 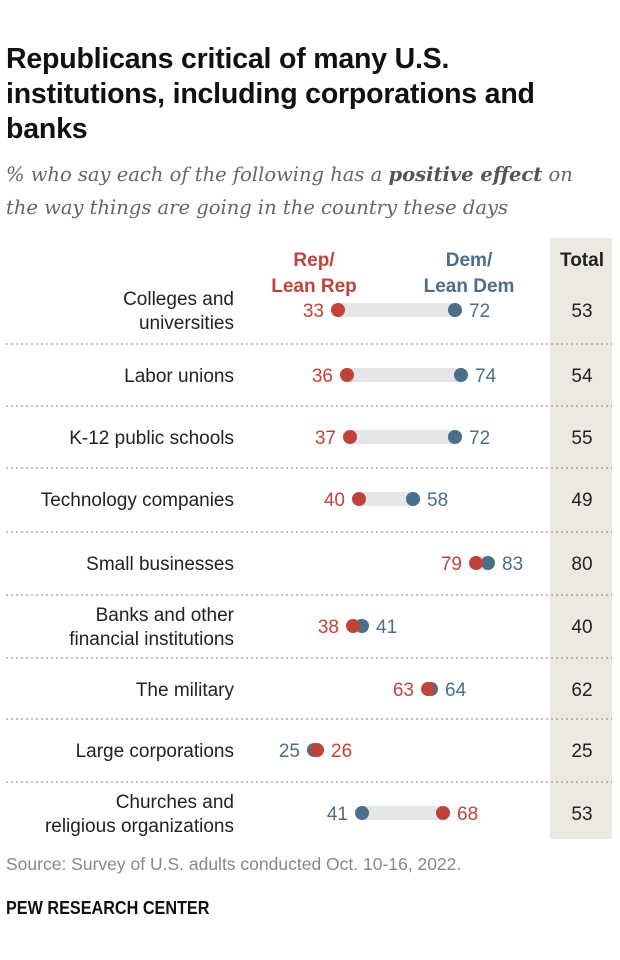 I want to click on dem-value-label: 64, so click(x=456, y=690).